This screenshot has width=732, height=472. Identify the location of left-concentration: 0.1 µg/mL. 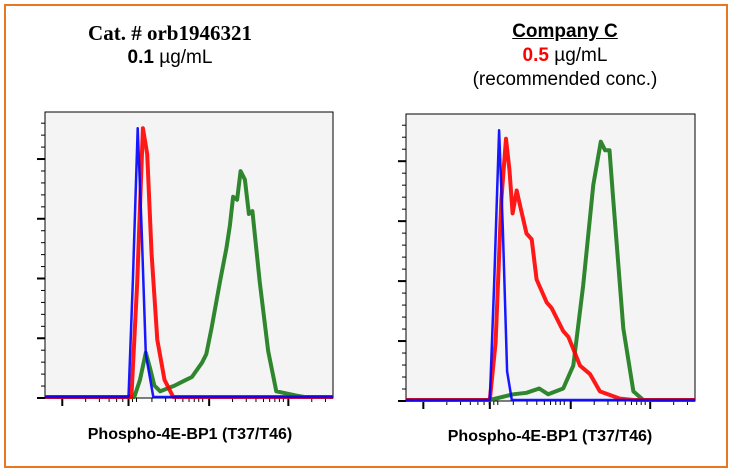
(170, 58).